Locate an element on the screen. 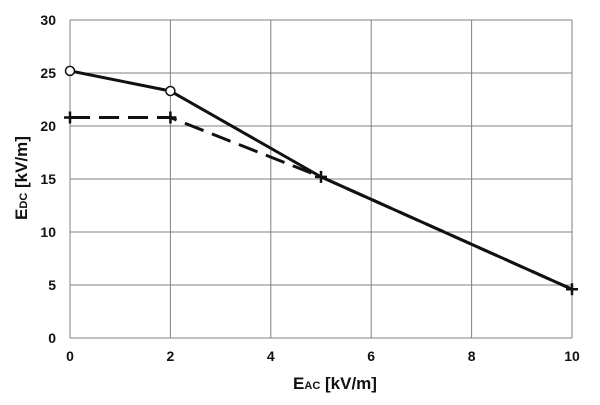 The height and width of the screenshot is (405, 600). y-tick-label: 15 is located at coordinates (48, 179).